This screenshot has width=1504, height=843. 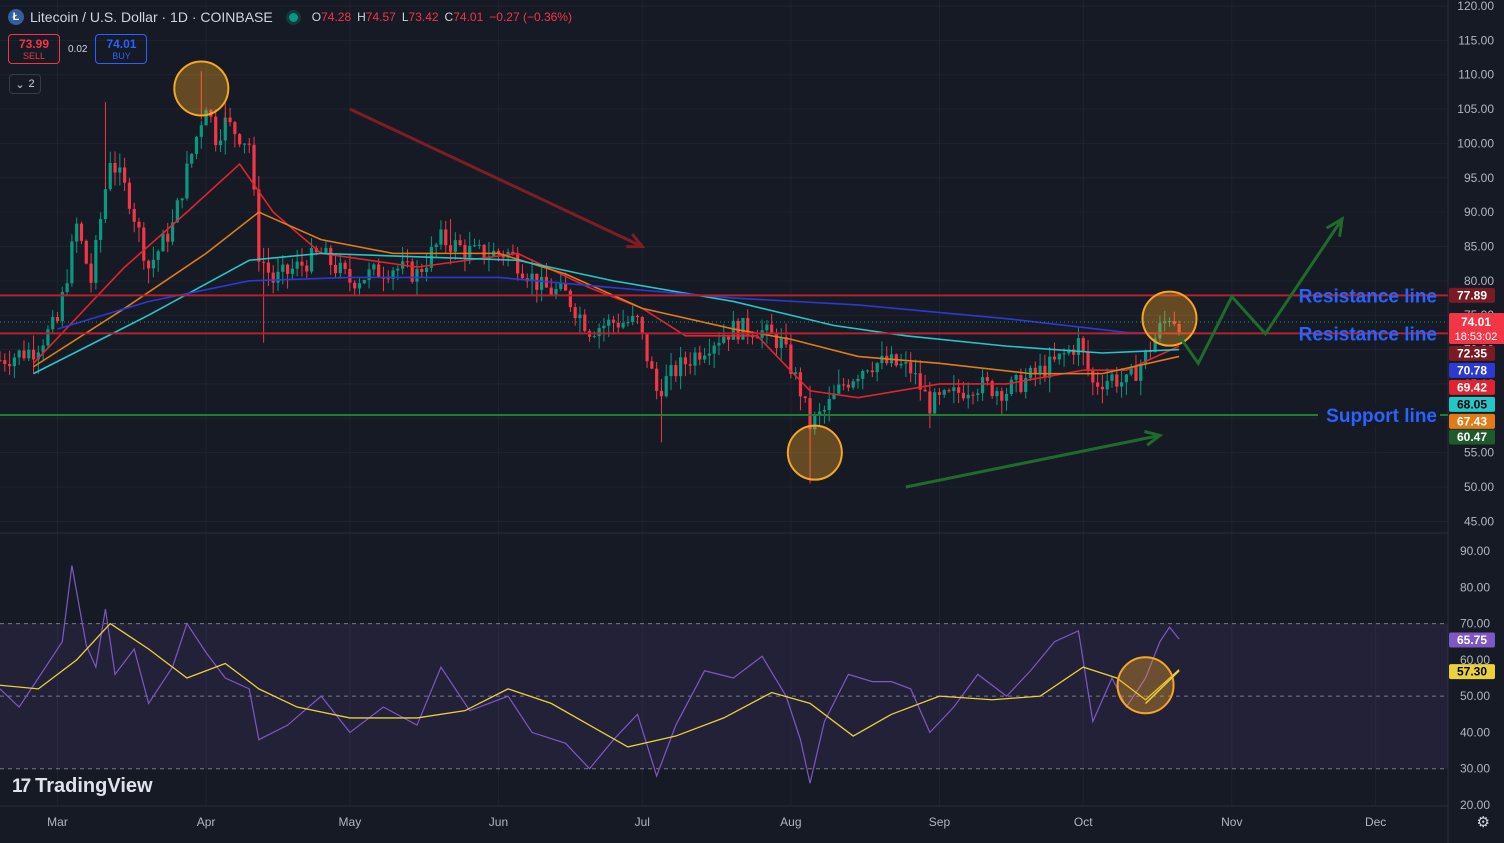 I want to click on last-price-label: 74.01, so click(x=1476, y=322).